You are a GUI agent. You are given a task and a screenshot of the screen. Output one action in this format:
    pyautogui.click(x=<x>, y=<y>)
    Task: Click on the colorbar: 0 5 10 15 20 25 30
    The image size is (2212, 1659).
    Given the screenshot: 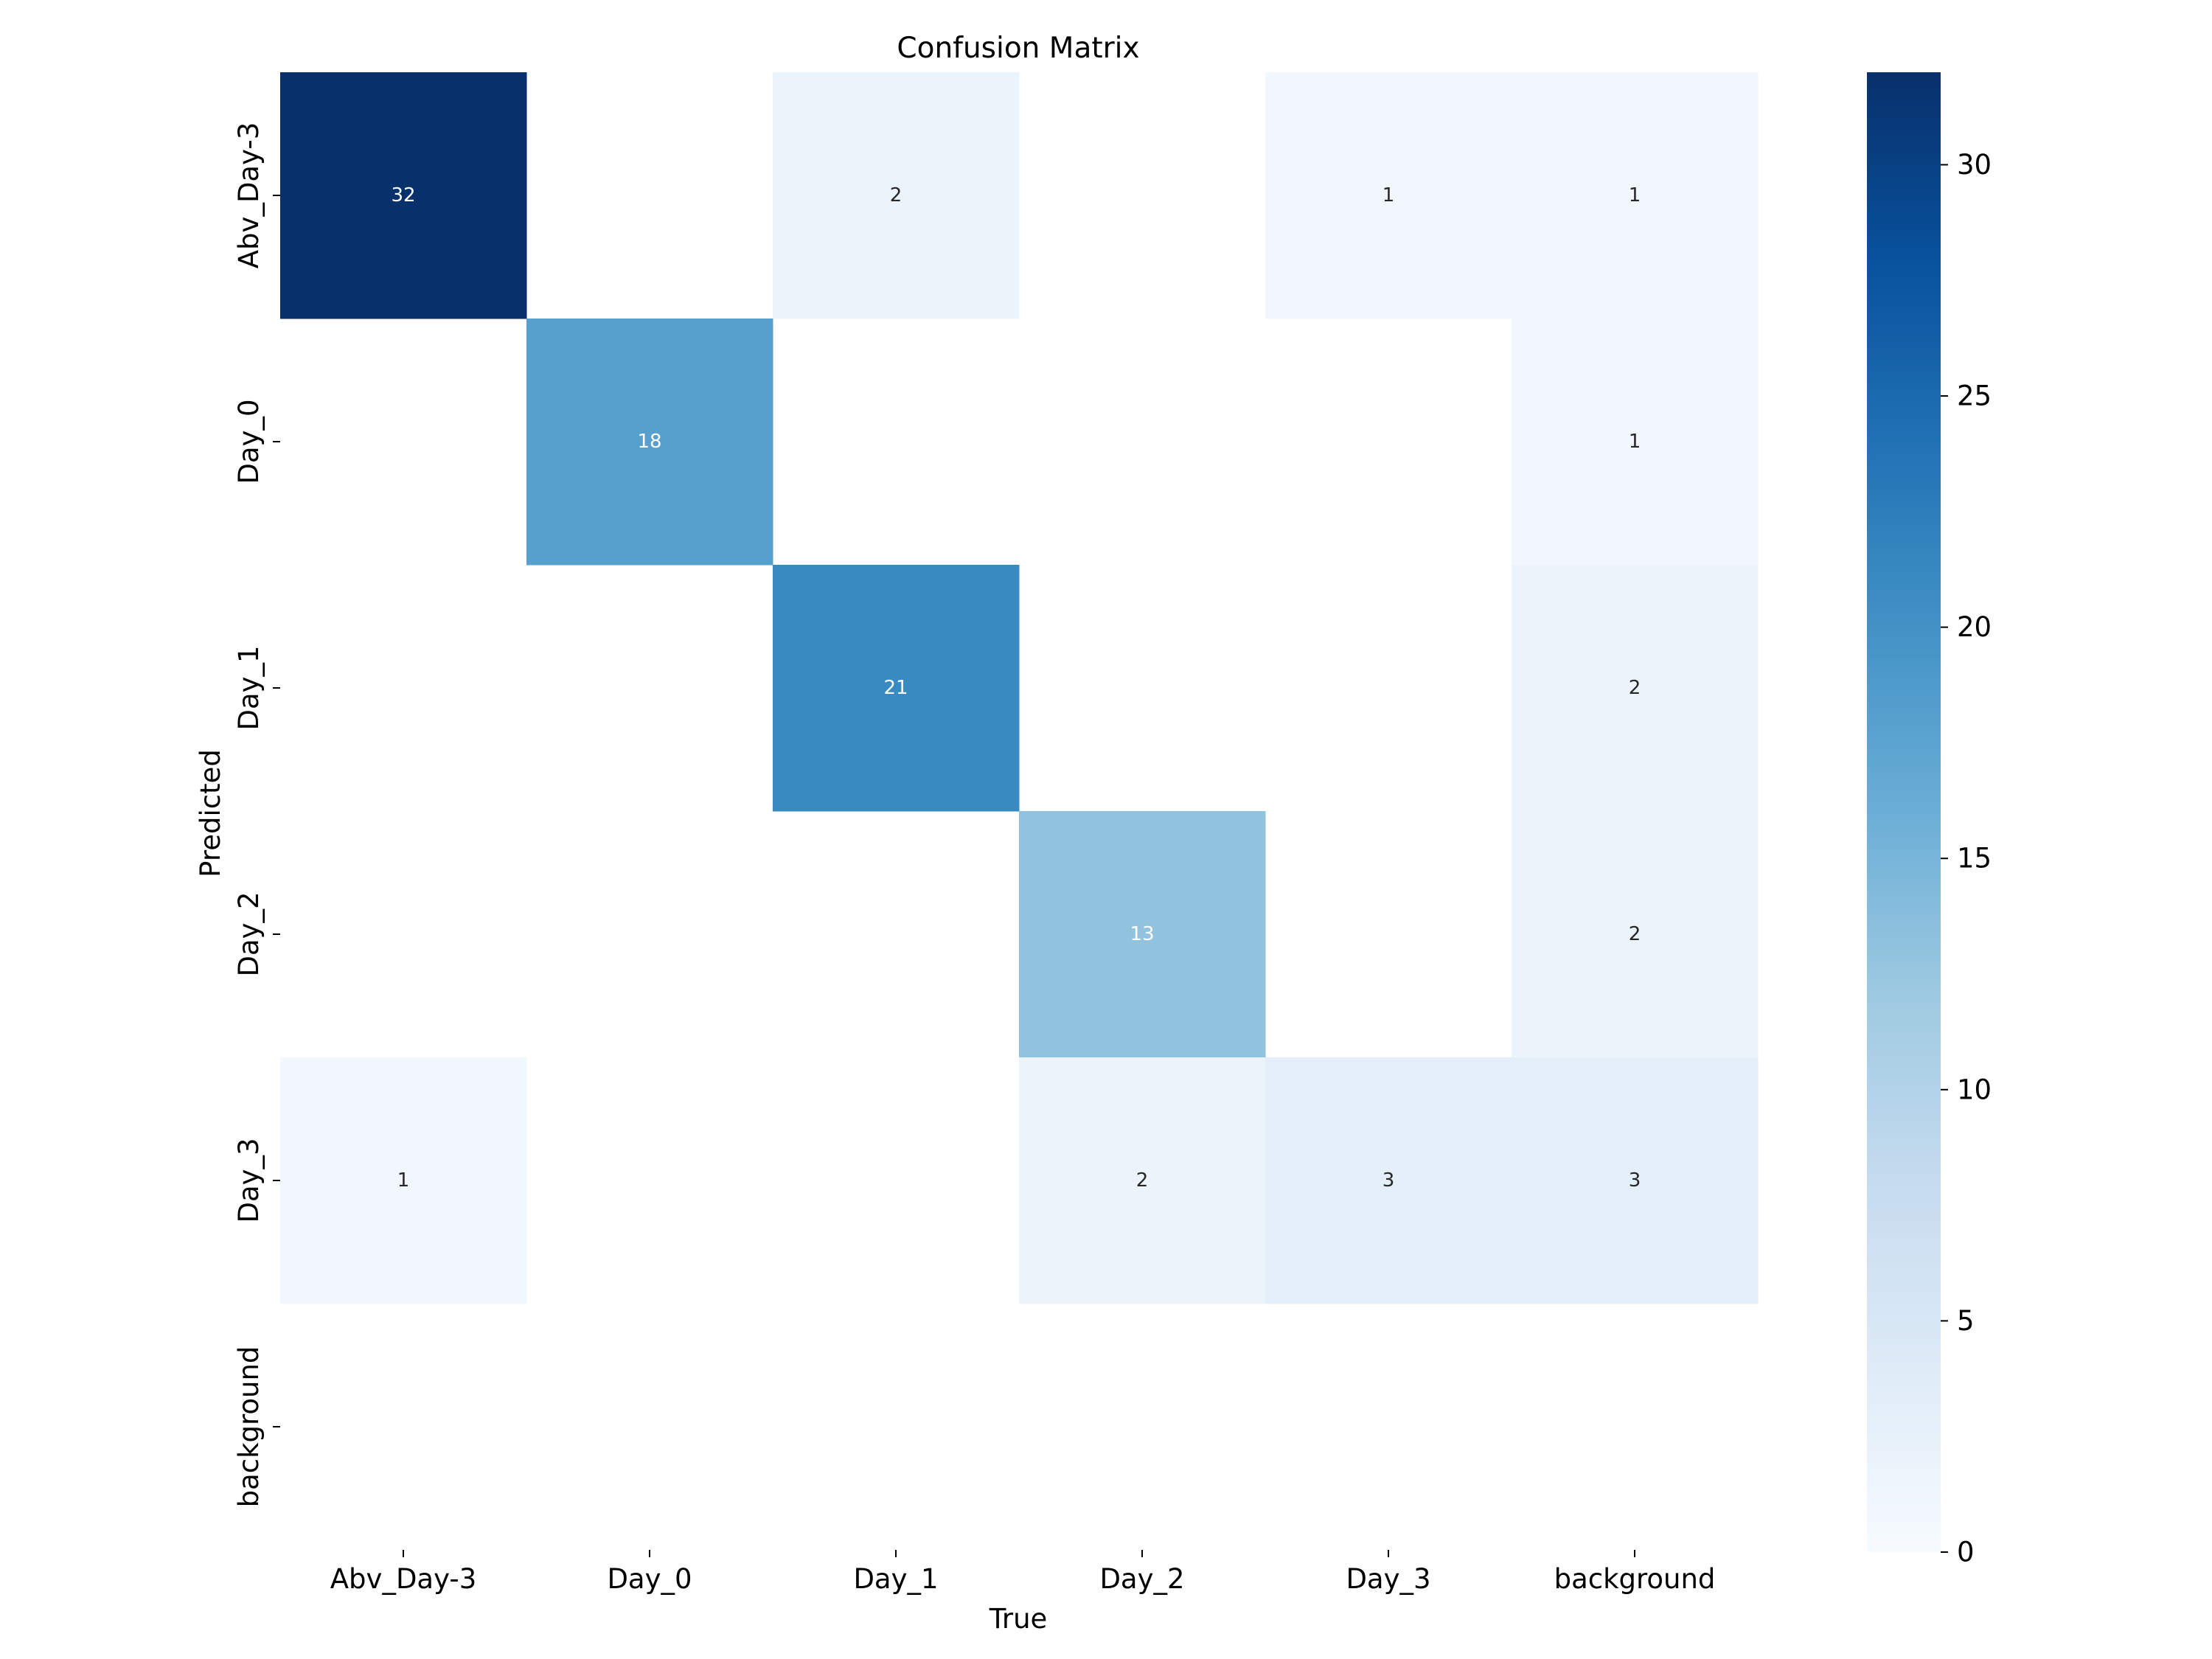 What is the action you would take?
    pyautogui.click(x=1929, y=820)
    